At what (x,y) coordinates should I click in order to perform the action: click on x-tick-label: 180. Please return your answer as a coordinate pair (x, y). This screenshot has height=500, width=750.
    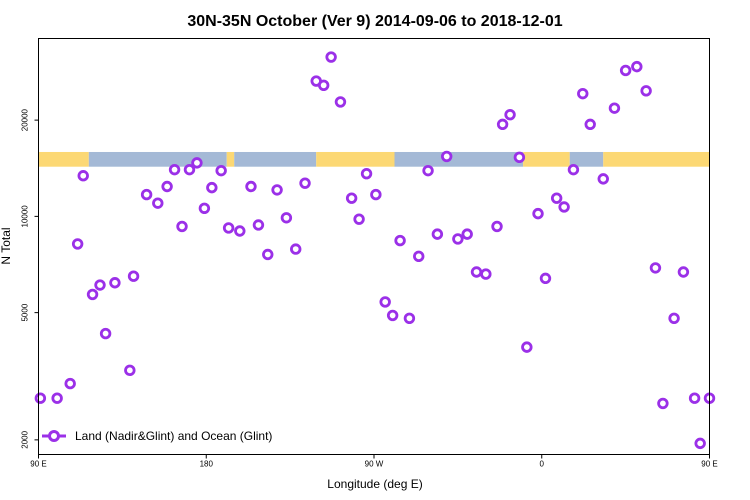
    Looking at the image, I should click on (207, 464).